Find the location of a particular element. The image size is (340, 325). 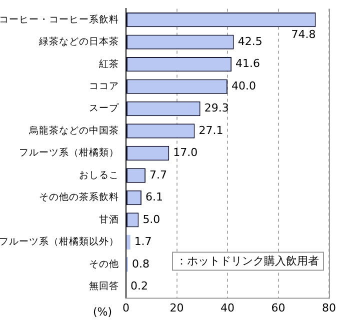

data-label: 29.3 is located at coordinates (216, 108).